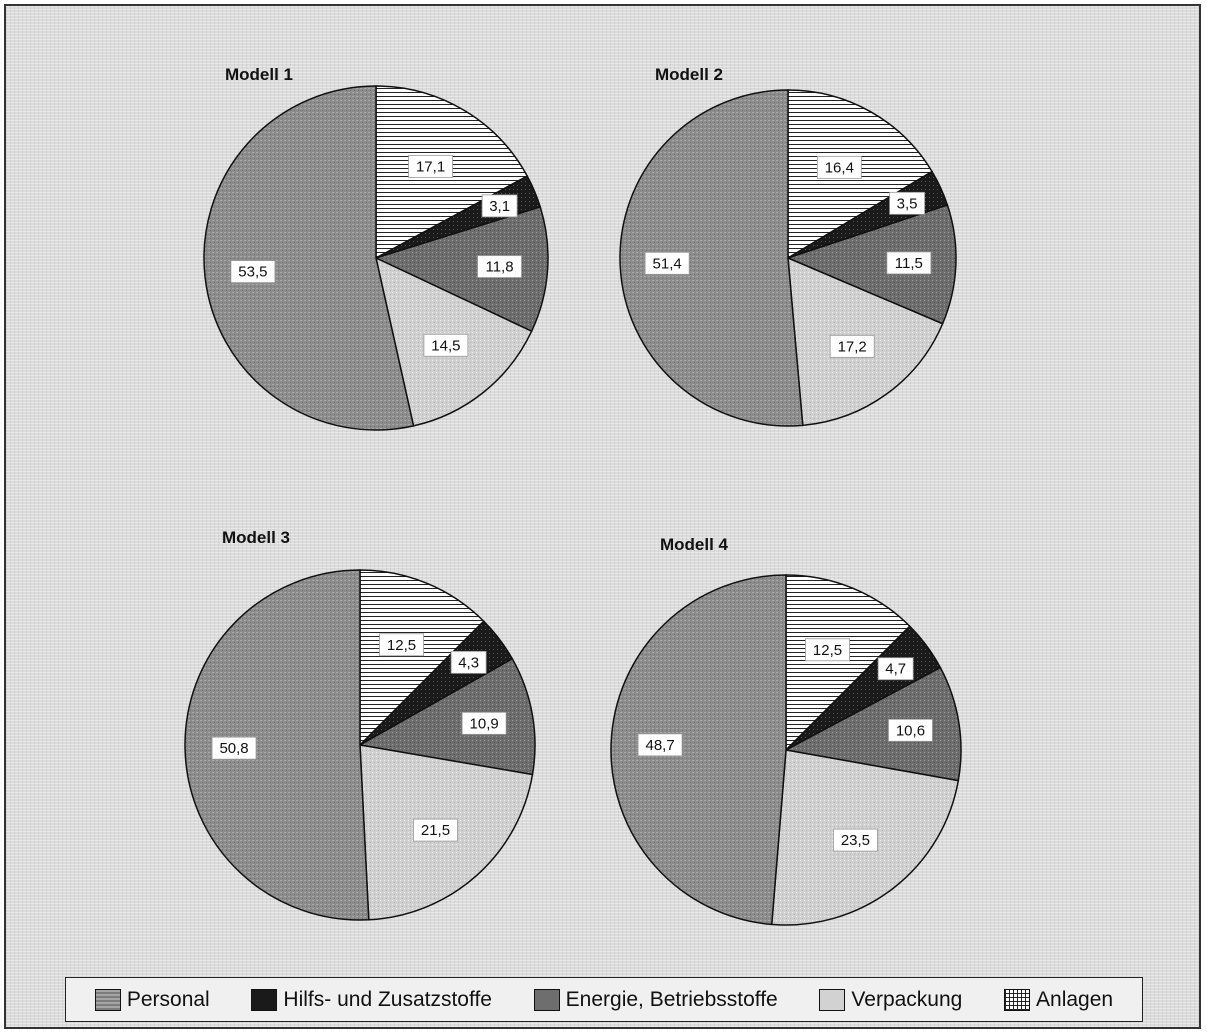  I want to click on legend-label: Hilfs- und Zusatzstoffe, so click(387, 999).